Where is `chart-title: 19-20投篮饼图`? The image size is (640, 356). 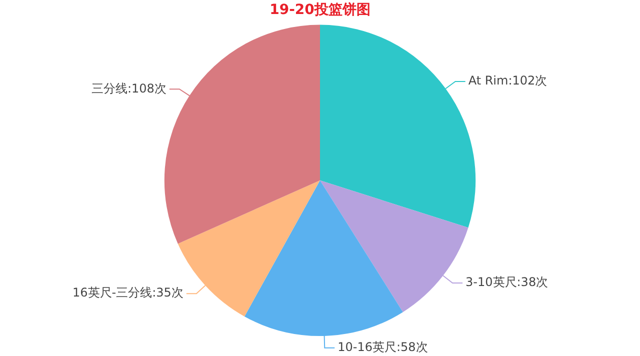 chart-title: 19-20投篮饼图 is located at coordinates (320, 10).